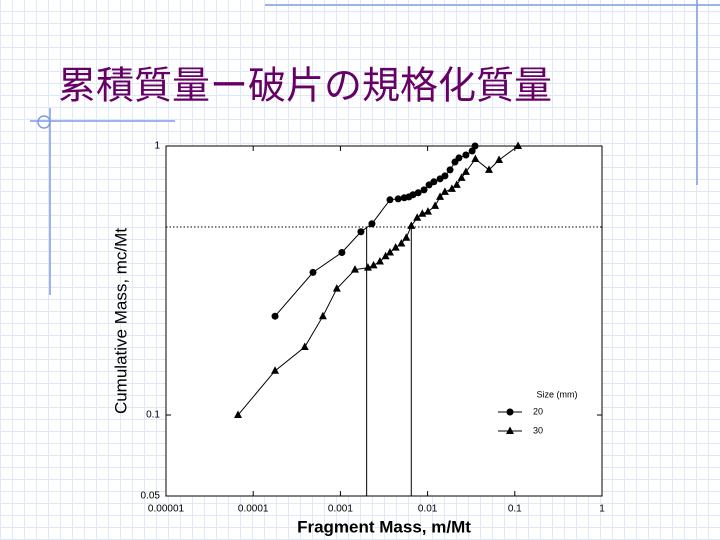 The height and width of the screenshot is (540, 720). I want to click on x-tick-label: 0.1, so click(515, 509).